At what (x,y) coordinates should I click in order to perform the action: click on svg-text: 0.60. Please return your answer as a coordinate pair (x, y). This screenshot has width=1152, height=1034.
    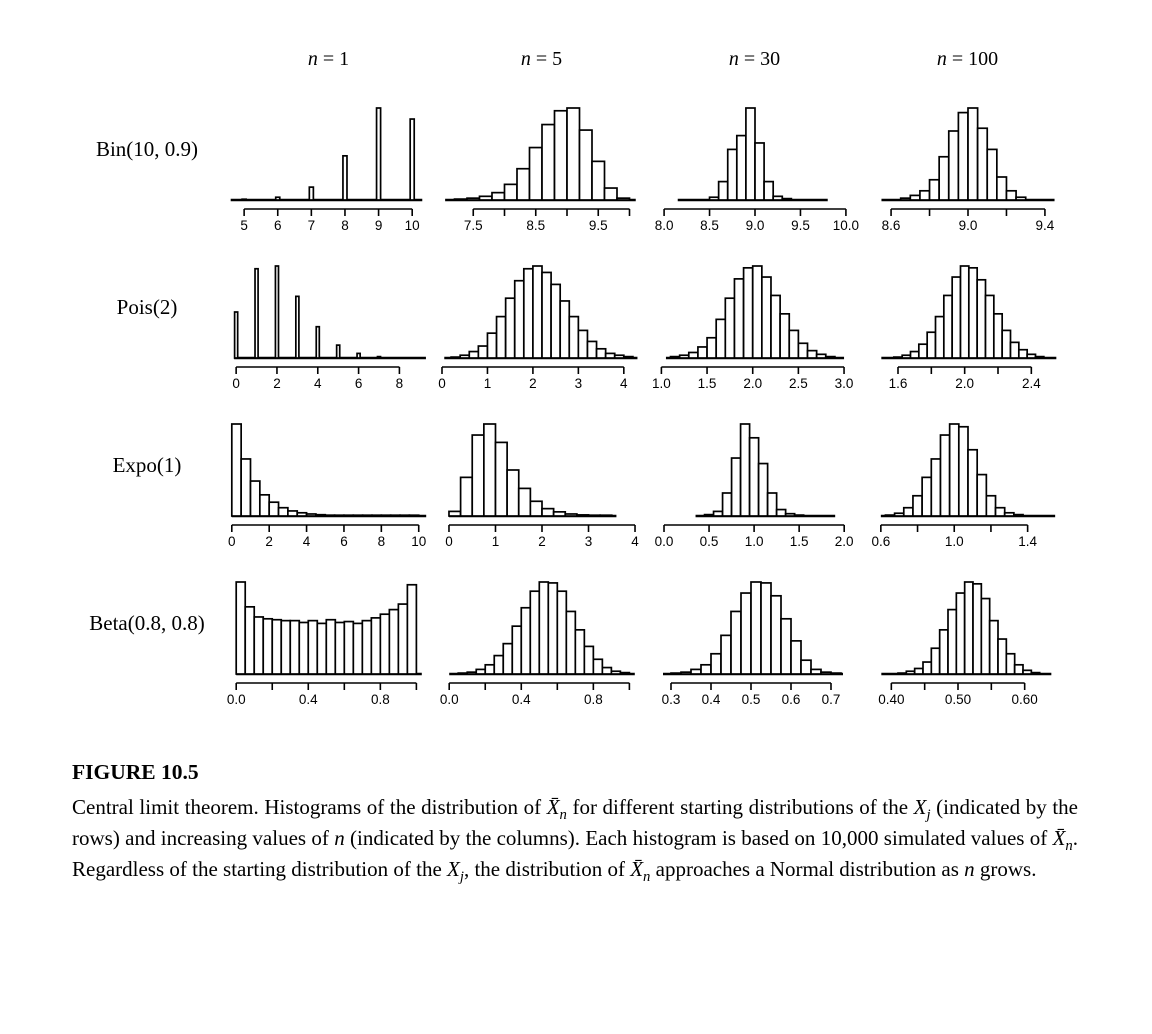
    Looking at the image, I should click on (1024, 699).